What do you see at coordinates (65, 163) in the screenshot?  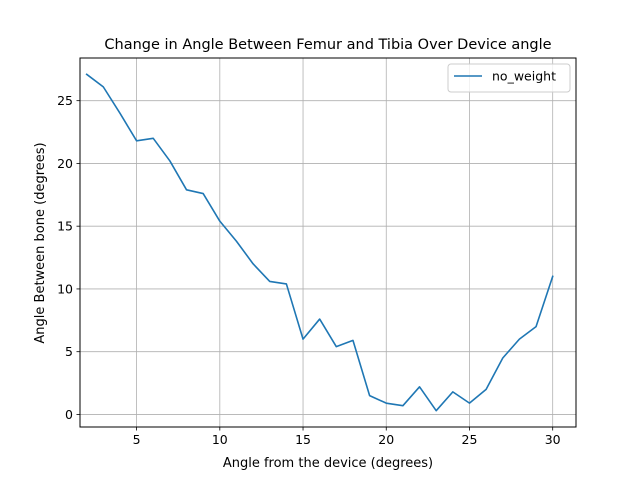 I see `y-tick-label: 20` at bounding box center [65, 163].